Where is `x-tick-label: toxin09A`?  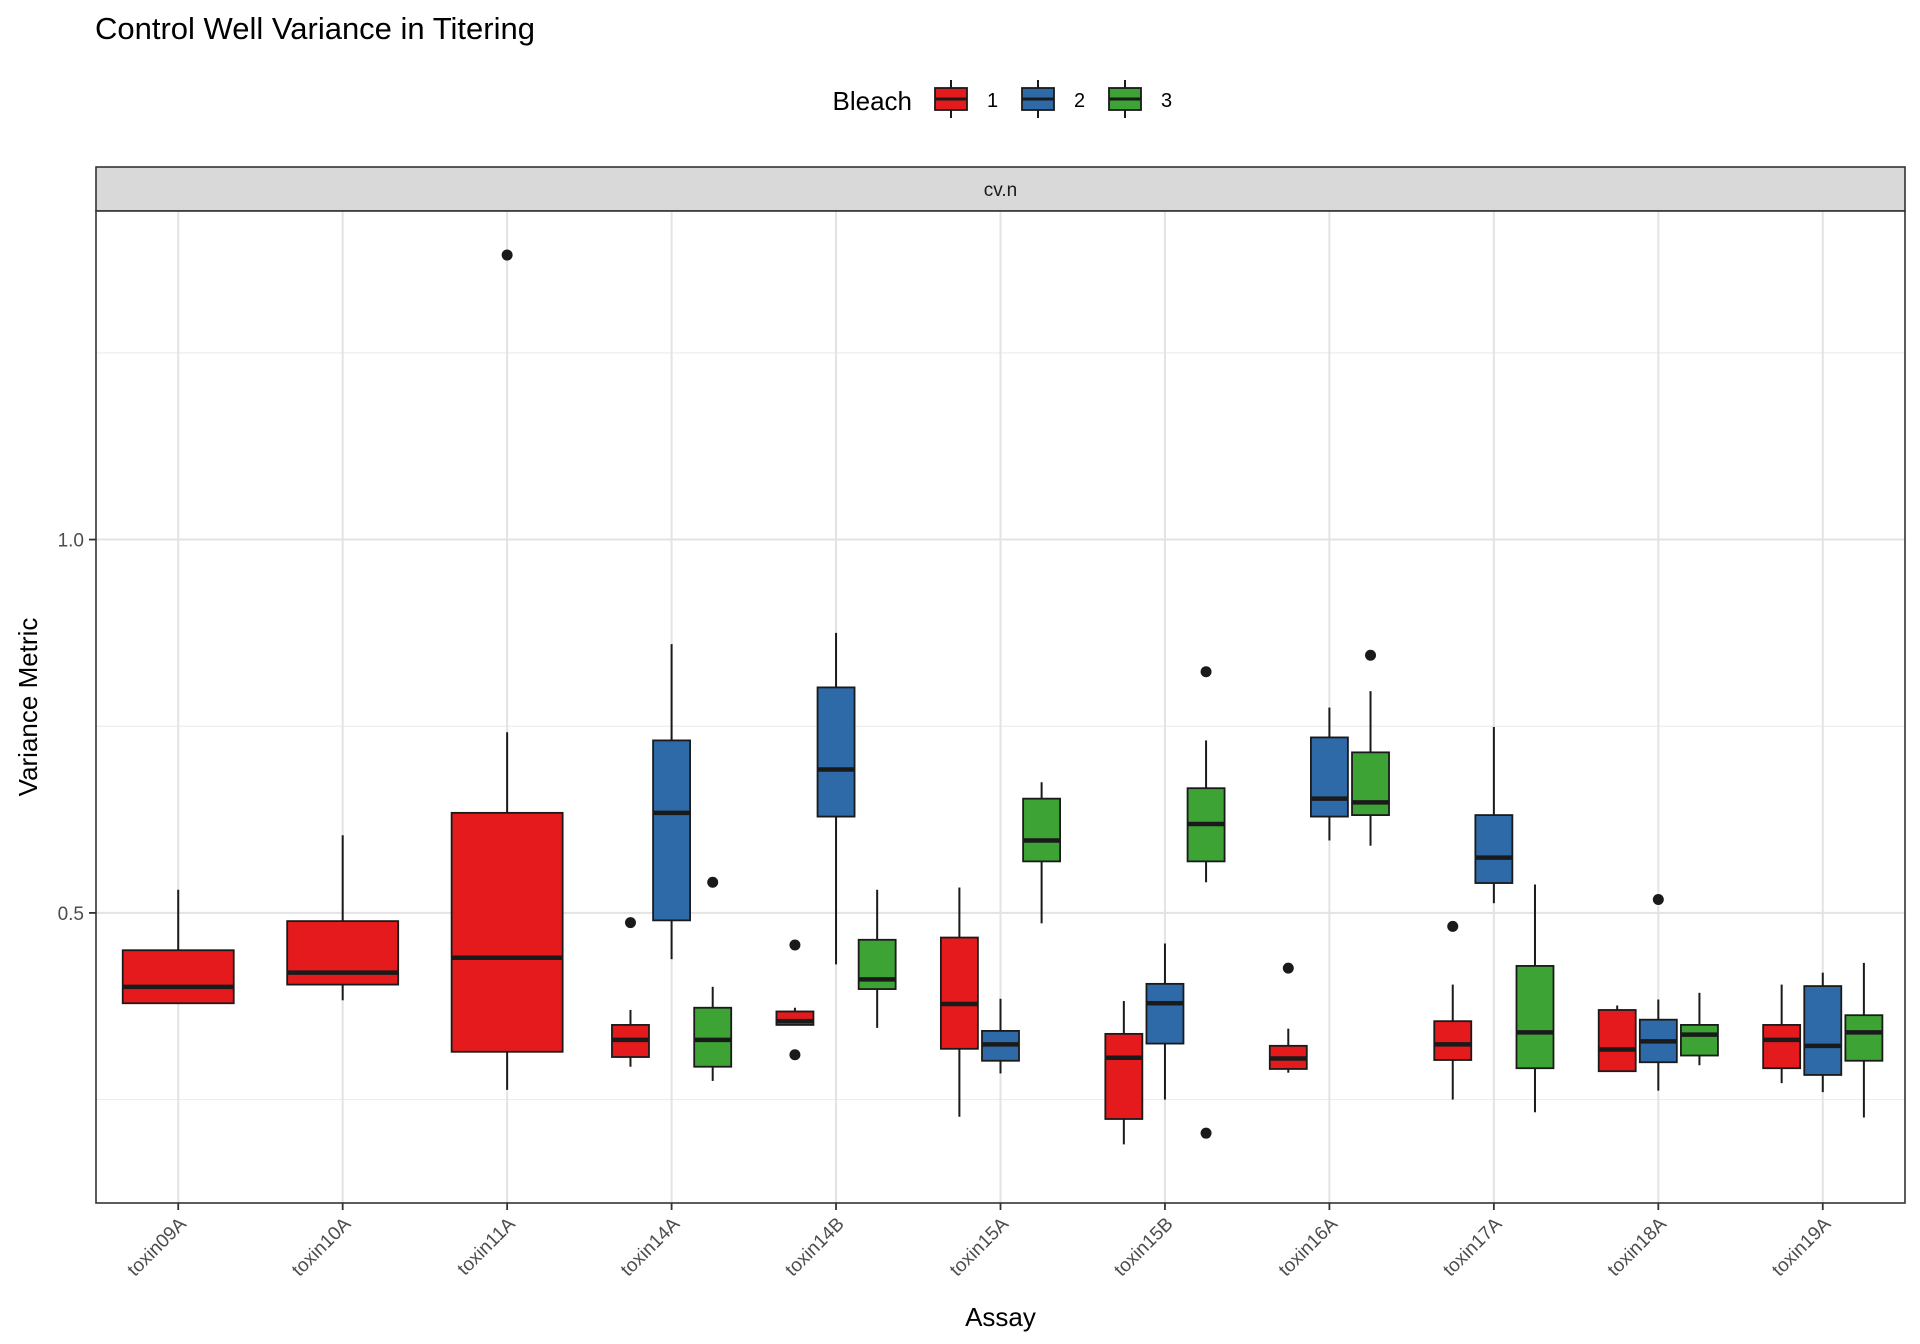
x-tick-label: toxin09A is located at coordinates (157, 1246).